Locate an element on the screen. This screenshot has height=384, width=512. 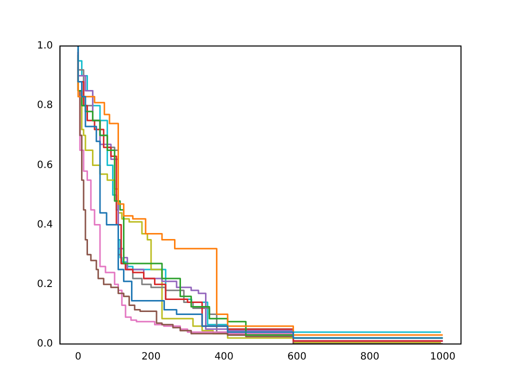
y-tick-label: 0.2 is located at coordinates (44, 284).